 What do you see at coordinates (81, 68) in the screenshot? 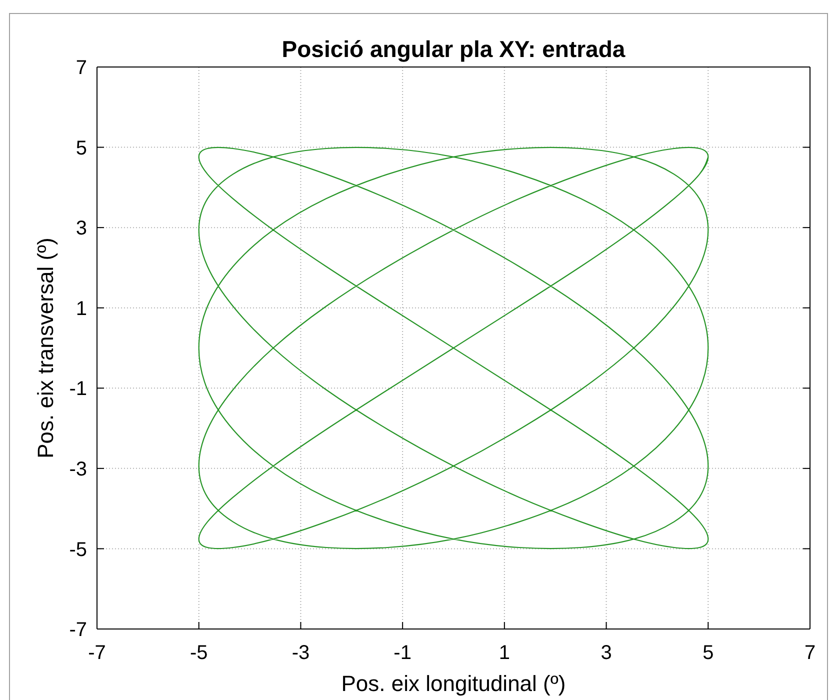
I see `y-tick-label: 7` at bounding box center [81, 68].